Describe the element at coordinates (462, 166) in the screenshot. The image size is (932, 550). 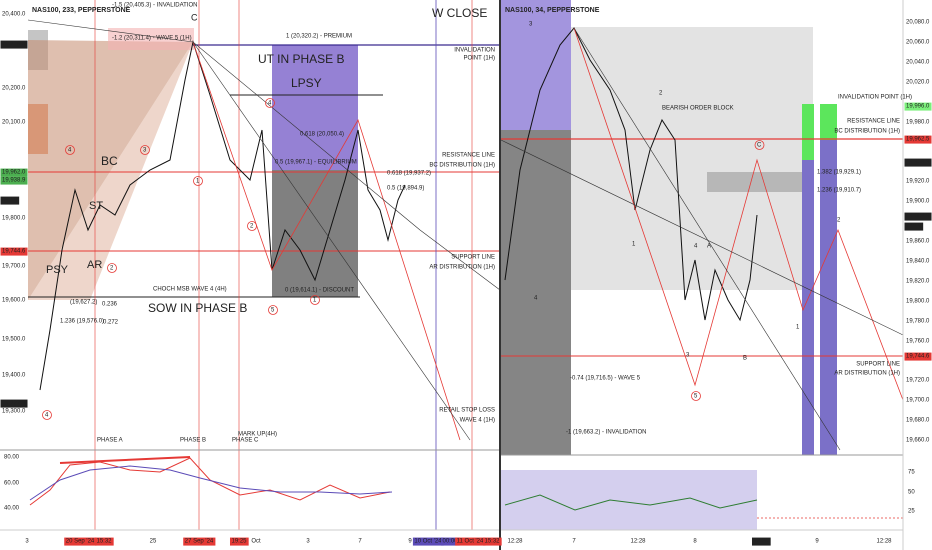
I see `annotation: BC DISTRIBUTION (1H)` at that location.